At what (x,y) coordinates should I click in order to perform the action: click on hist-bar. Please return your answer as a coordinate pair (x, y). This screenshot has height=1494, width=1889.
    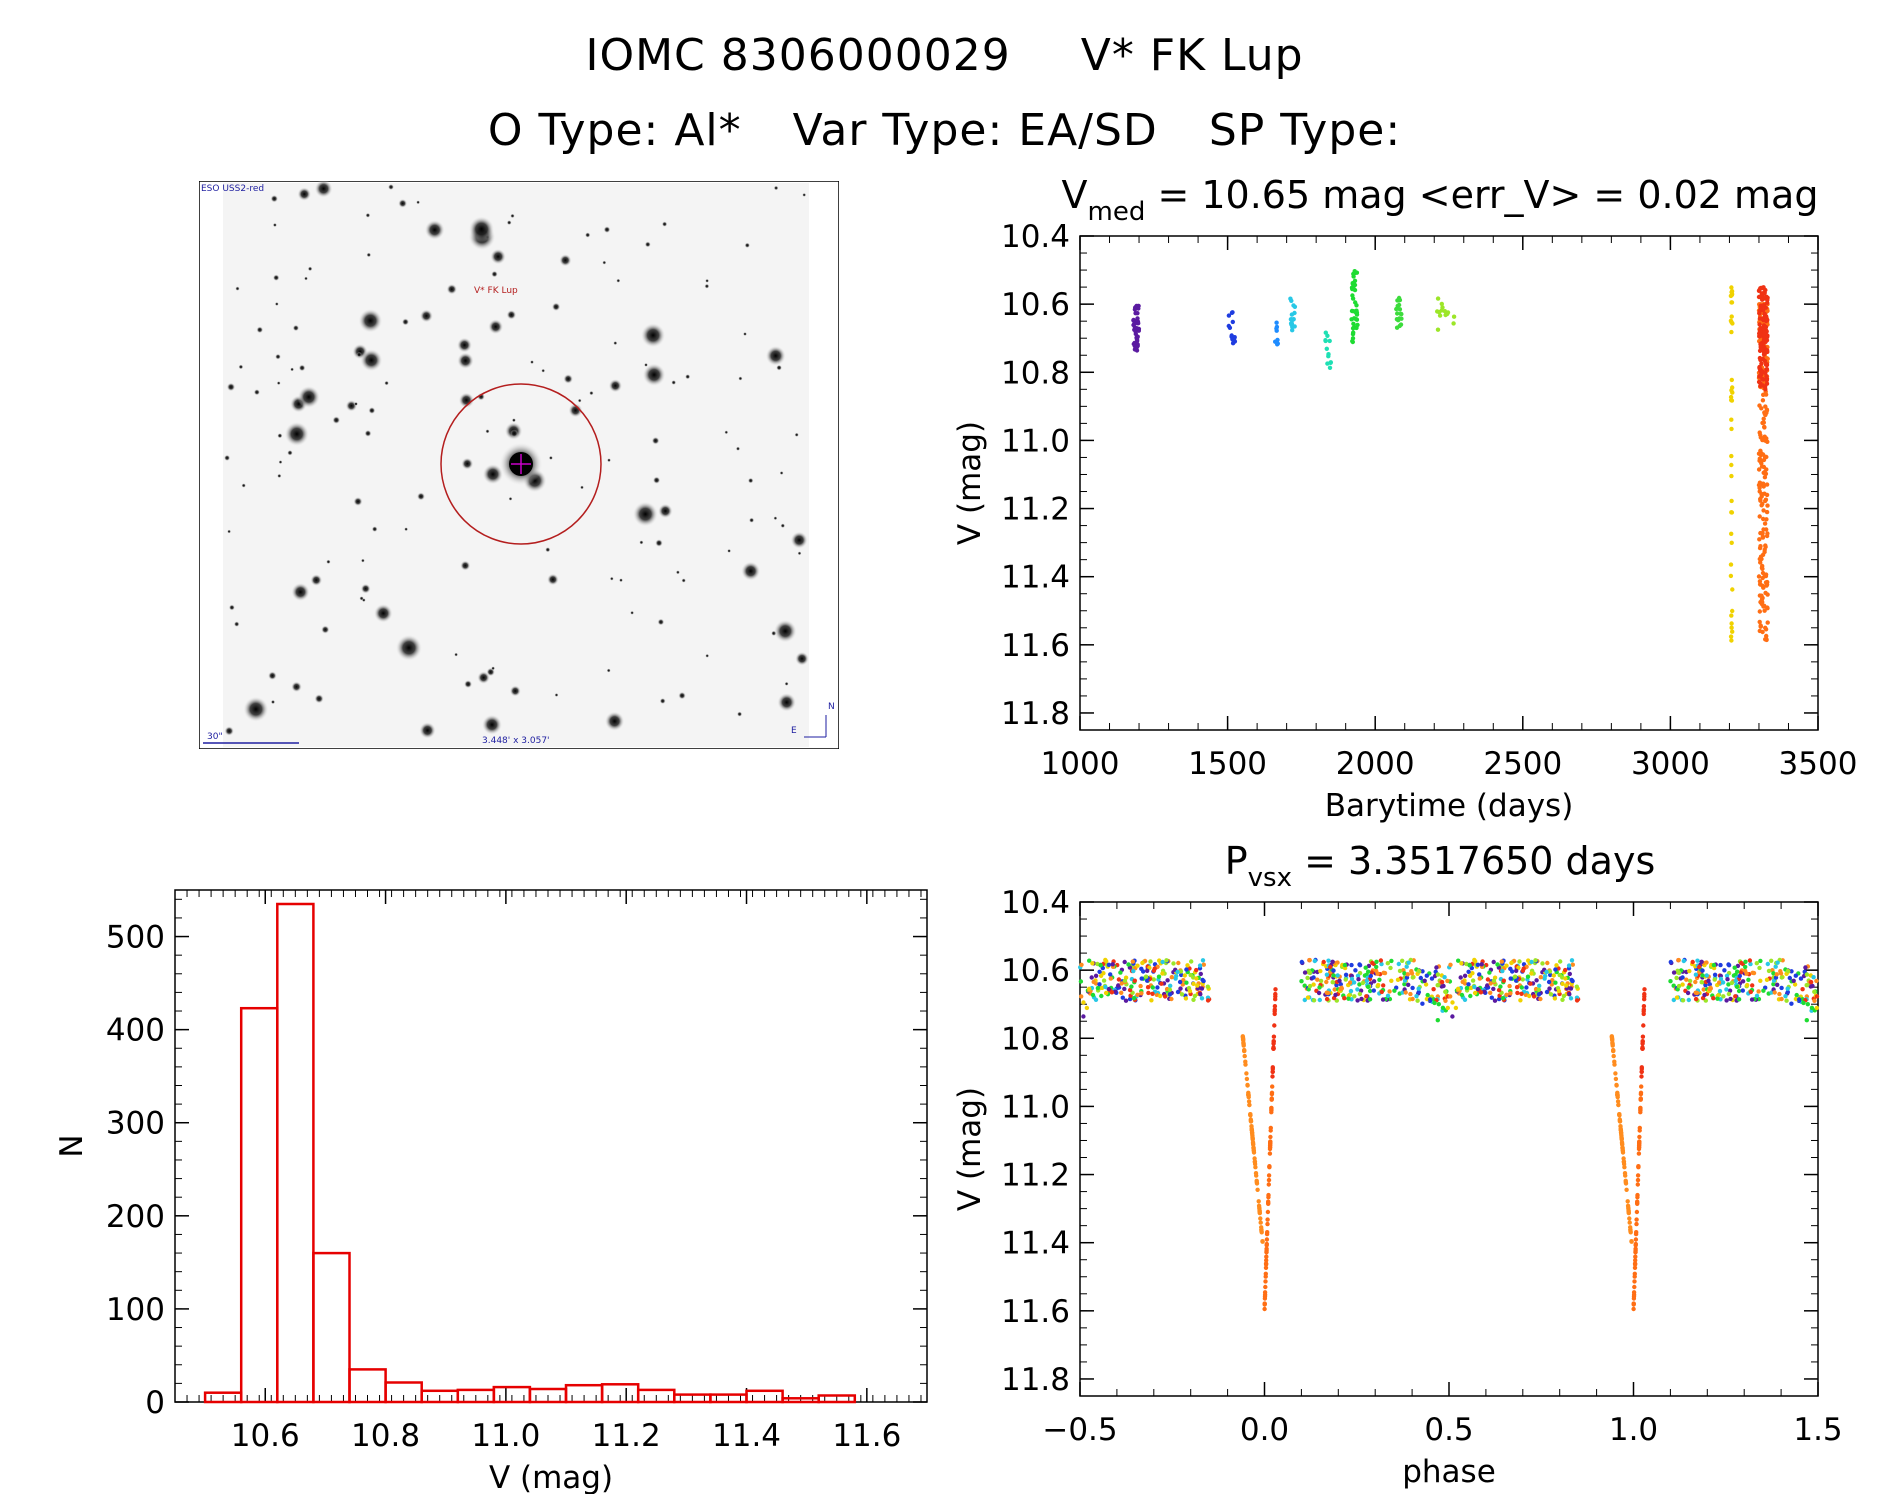
    Looking at the image, I should click on (403, 1392).